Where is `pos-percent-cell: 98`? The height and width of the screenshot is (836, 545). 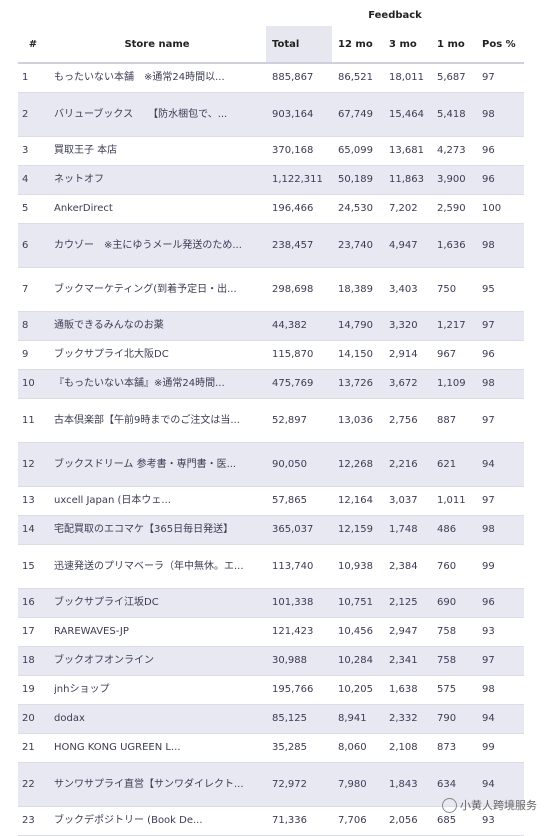
pos-percent-cell: 98 is located at coordinates (488, 689).